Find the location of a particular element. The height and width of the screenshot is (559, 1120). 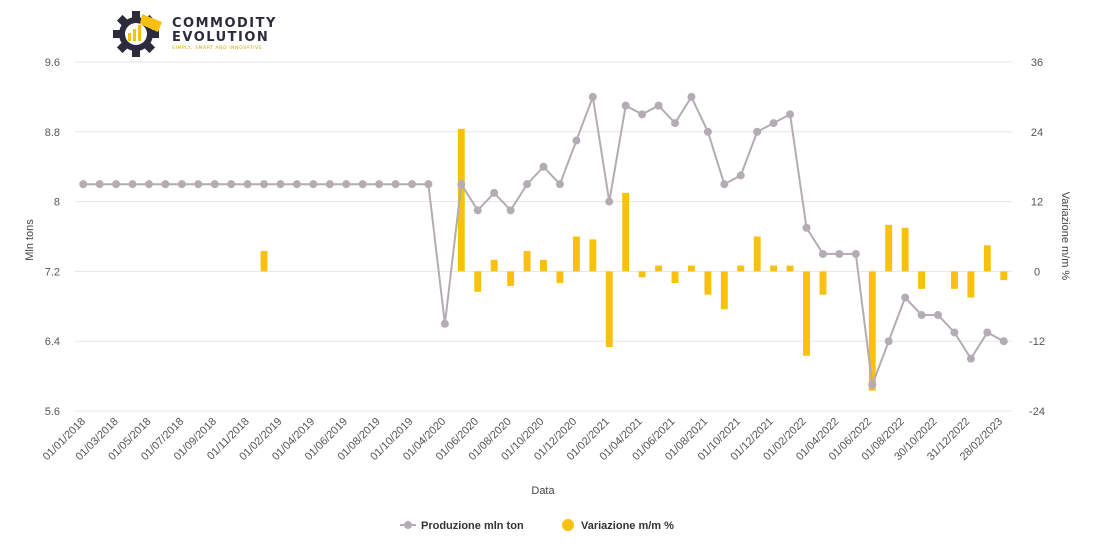

legend: Produzione mln ton Variazione m/m % is located at coordinates (537, 525).